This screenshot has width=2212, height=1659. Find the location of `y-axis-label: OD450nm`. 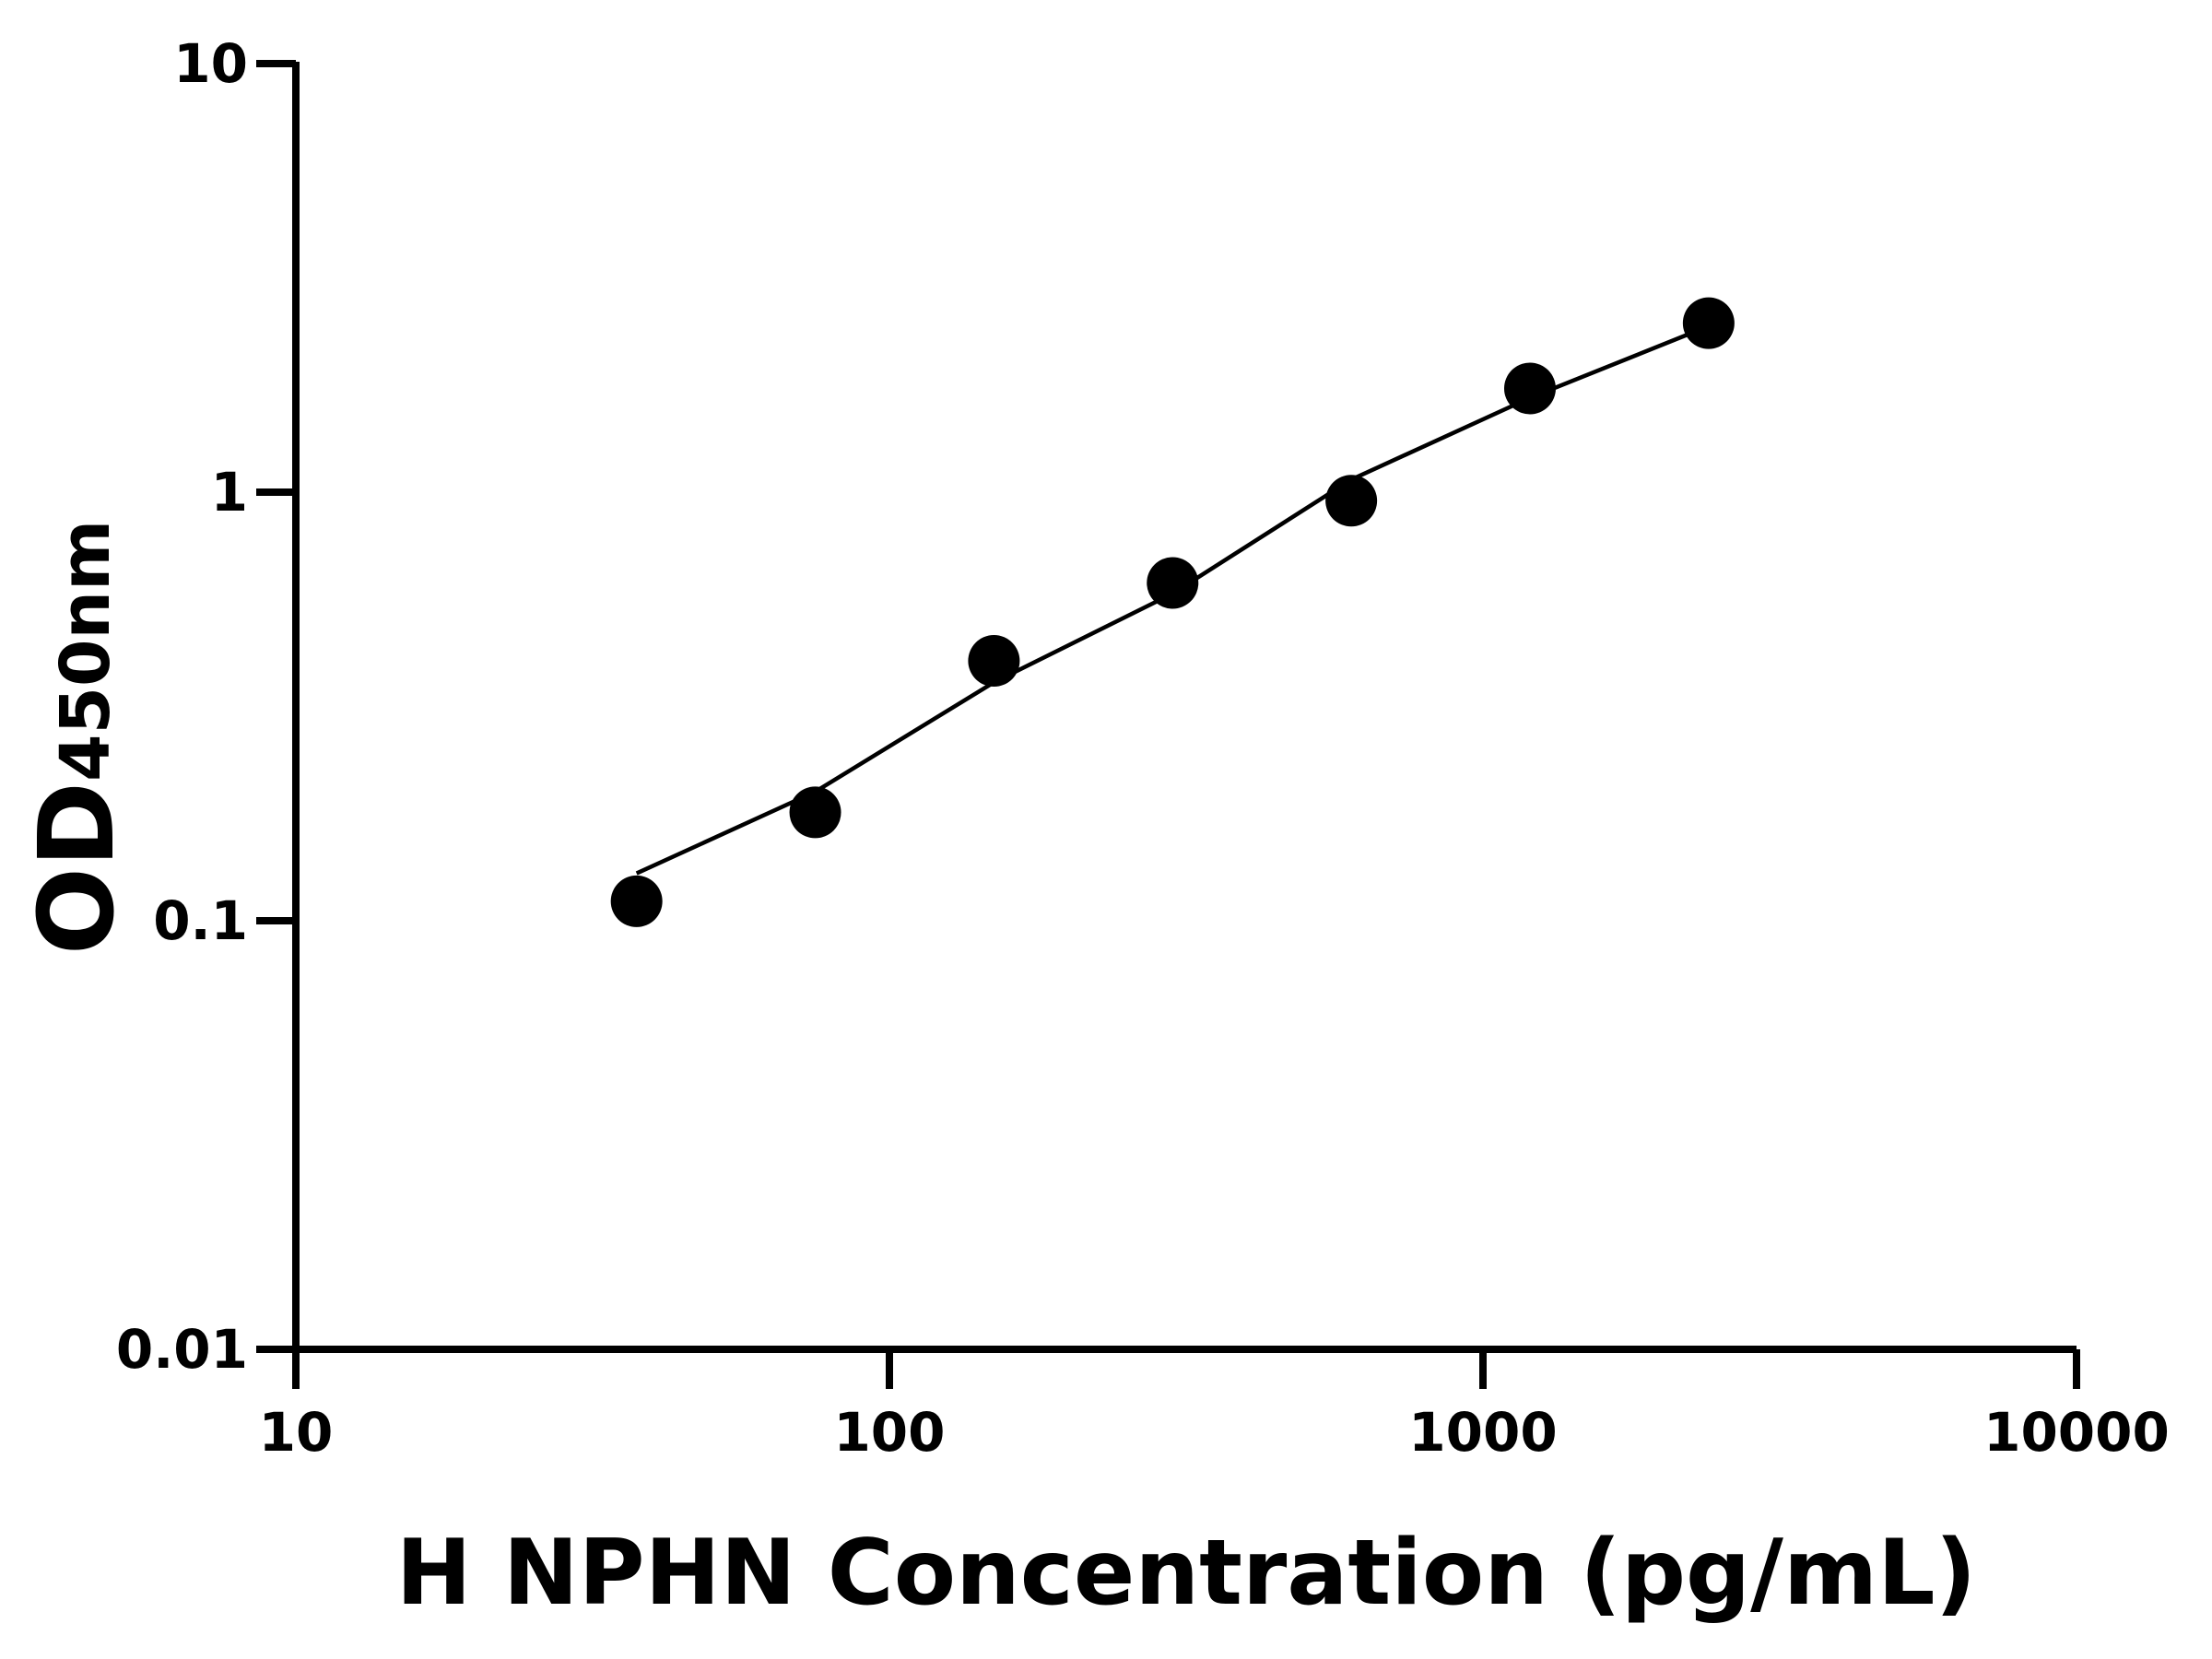

y-axis-label: OD450nm is located at coordinates (77, 737).